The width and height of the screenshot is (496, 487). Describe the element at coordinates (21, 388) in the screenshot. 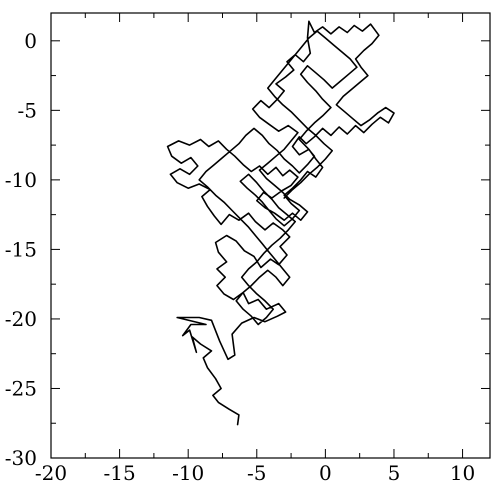

I see `y-tick-label: -25` at that location.